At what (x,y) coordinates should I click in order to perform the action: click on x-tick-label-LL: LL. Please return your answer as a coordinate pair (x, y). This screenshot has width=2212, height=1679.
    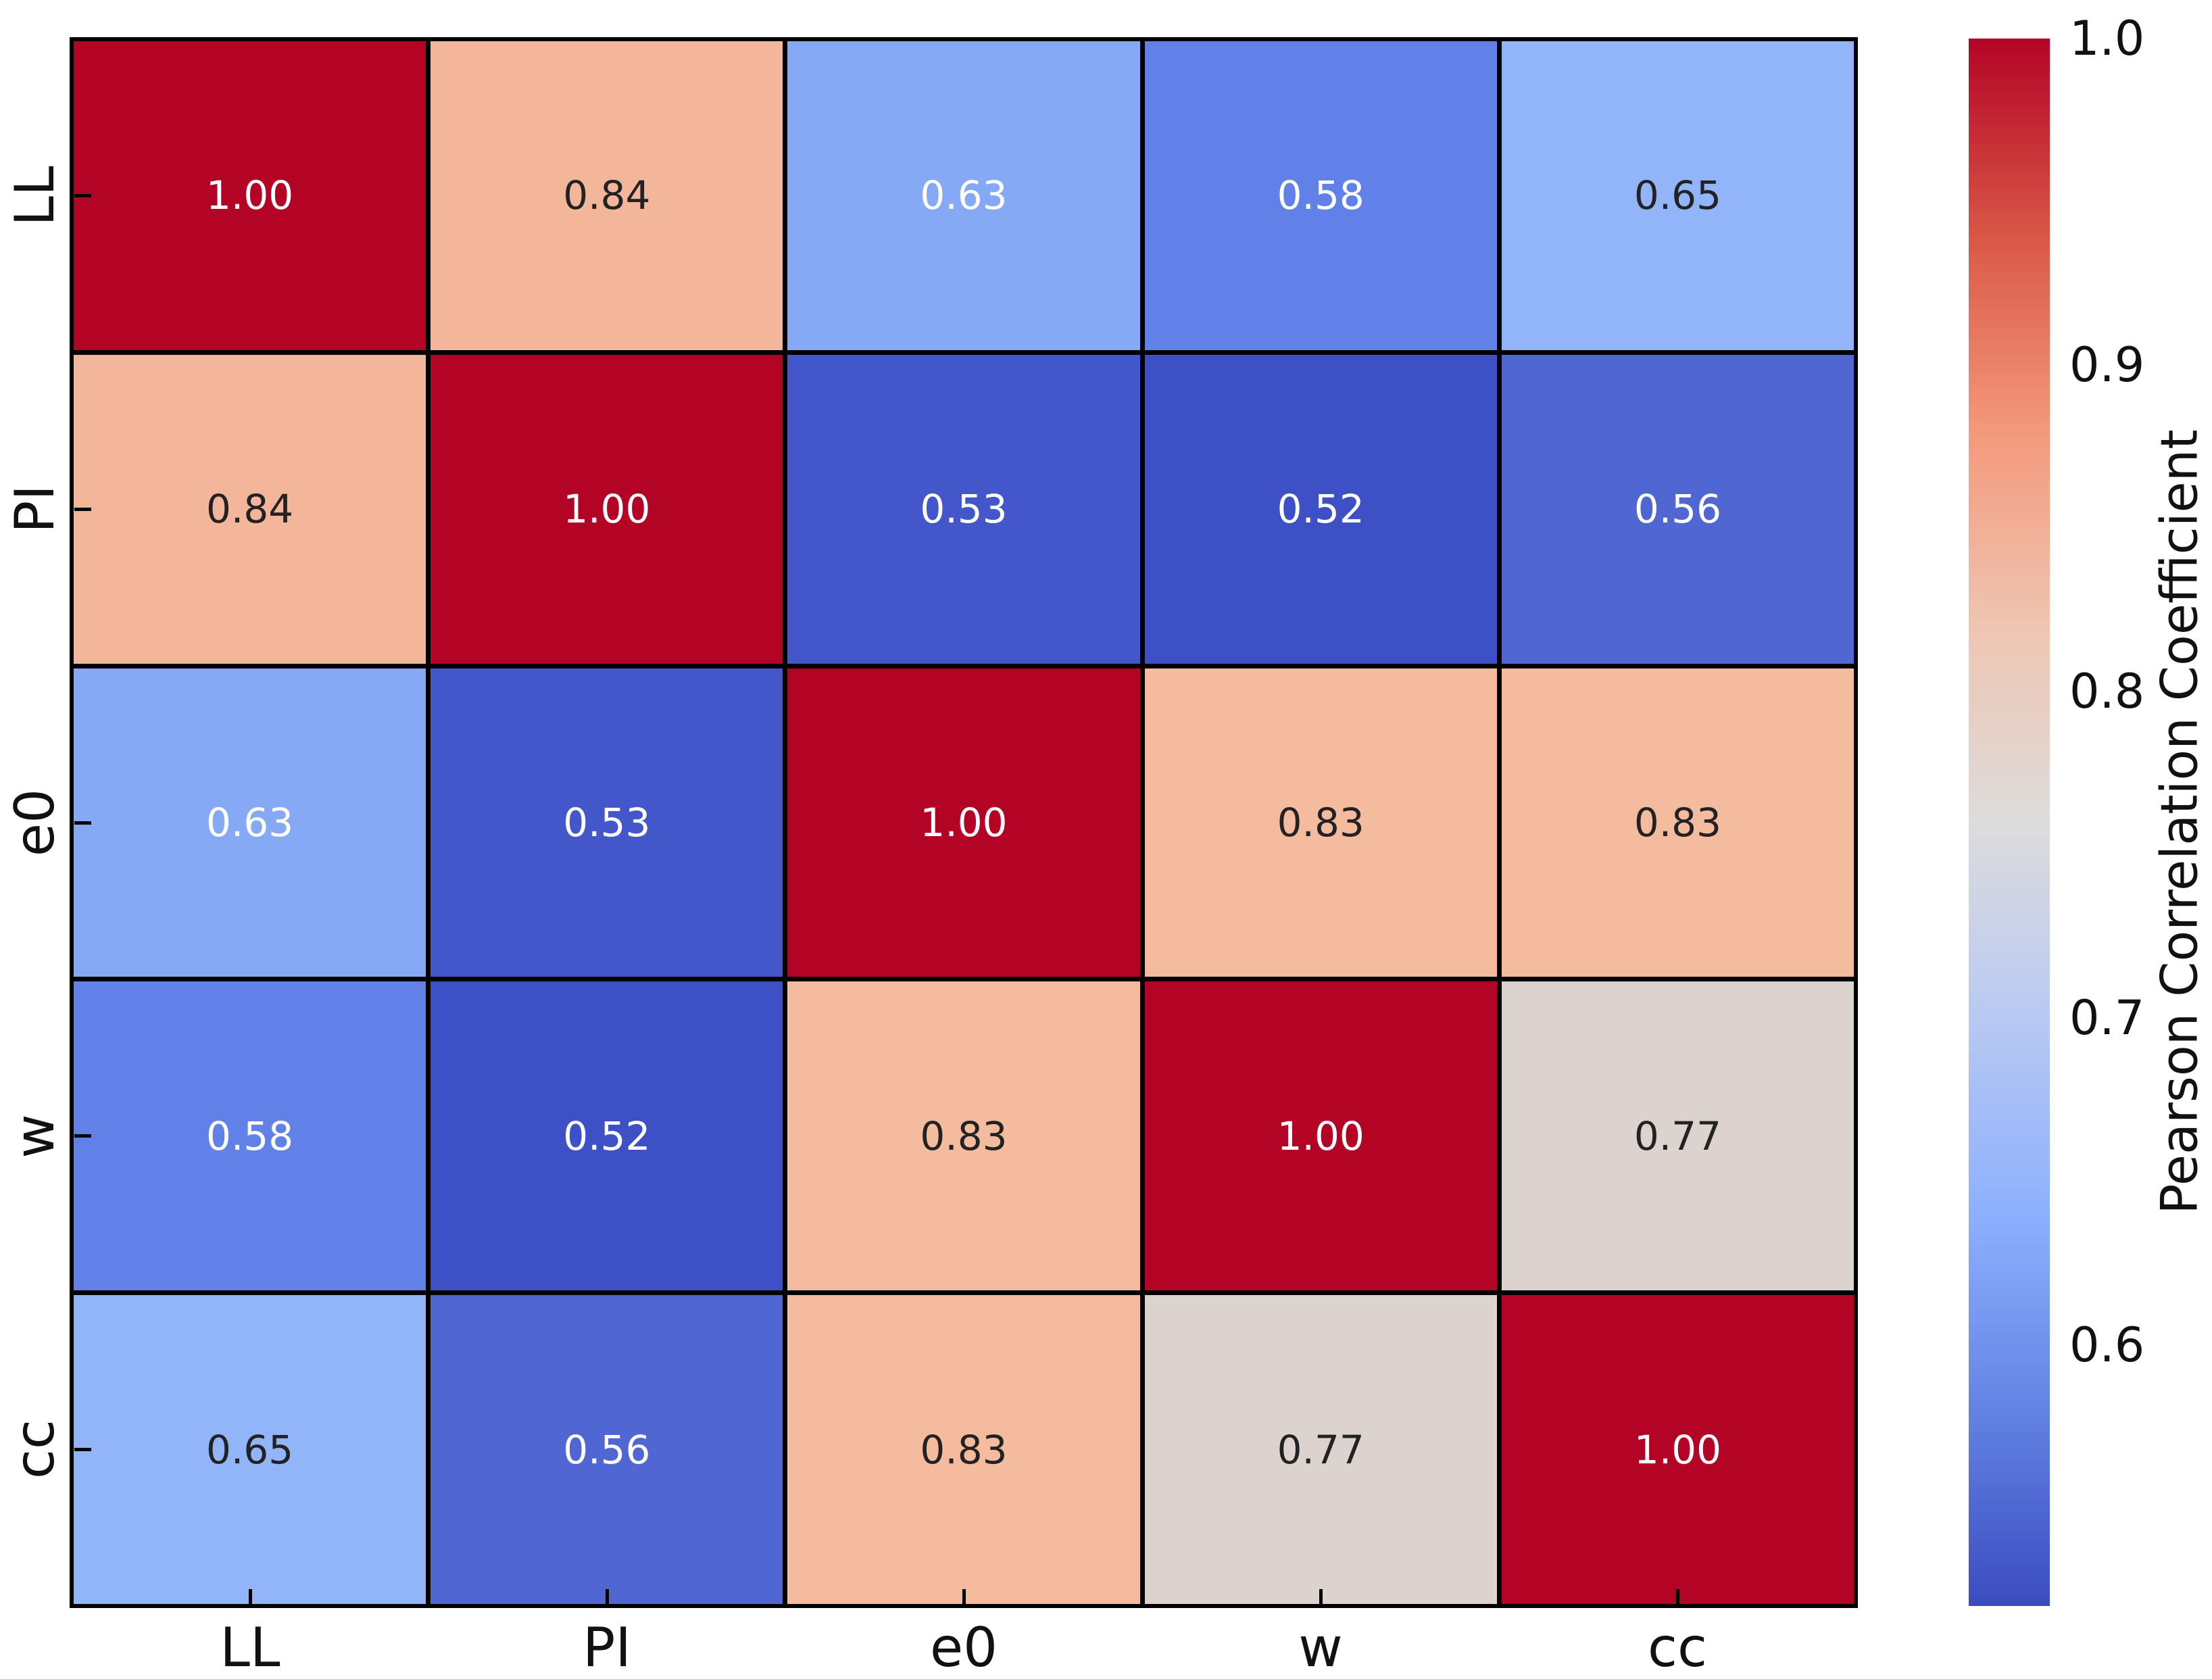
    Looking at the image, I should click on (250, 1647).